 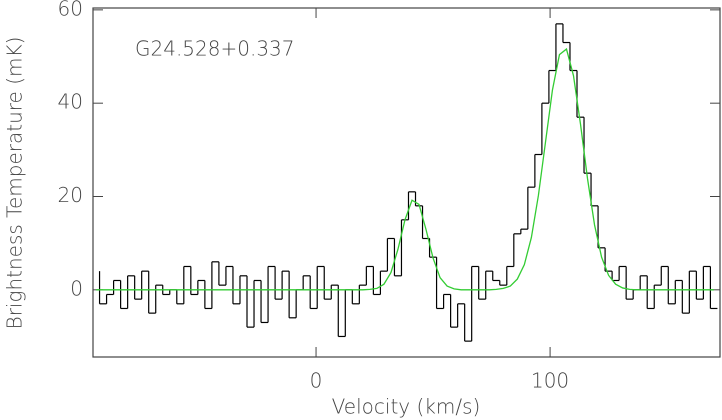 I want to click on y-tick-label: 20, so click(x=70, y=195).